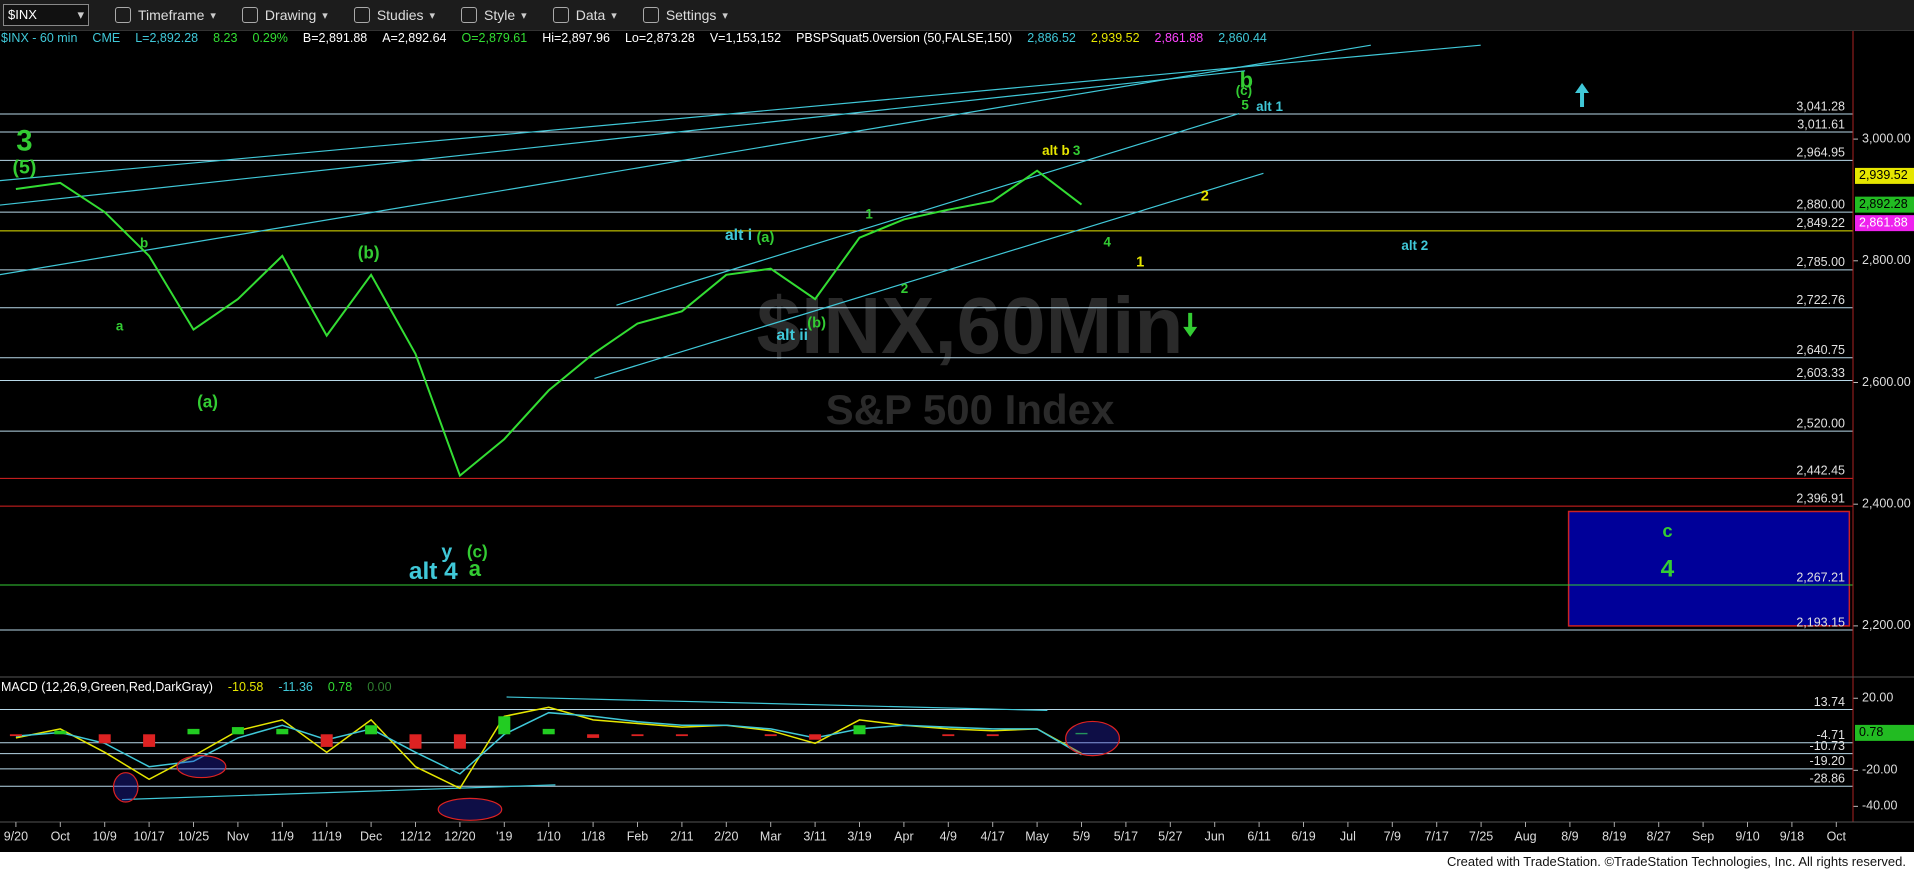 The height and width of the screenshot is (872, 1914). I want to click on wave-label: a, so click(475, 568).